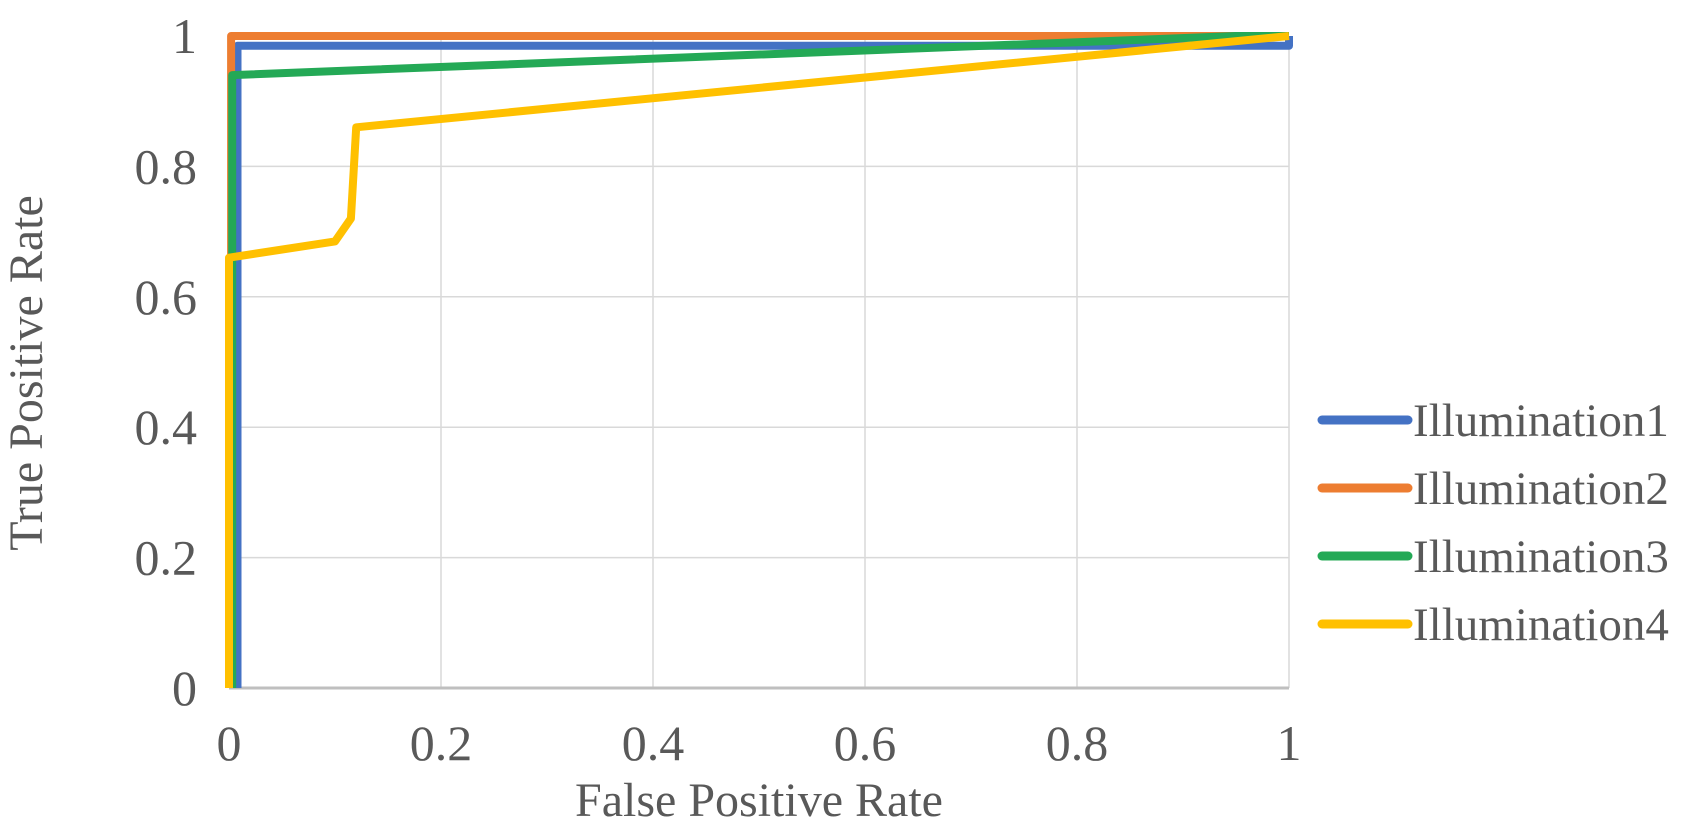 The width and height of the screenshot is (1689, 836). Describe the element at coordinates (1541, 489) in the screenshot. I see `legend-label-illumination2: Illumination2` at that location.